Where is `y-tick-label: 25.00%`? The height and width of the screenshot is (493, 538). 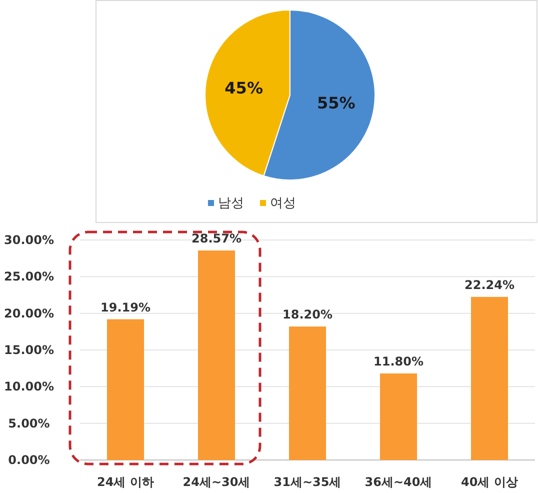 y-tick-label: 25.00% is located at coordinates (29, 277).